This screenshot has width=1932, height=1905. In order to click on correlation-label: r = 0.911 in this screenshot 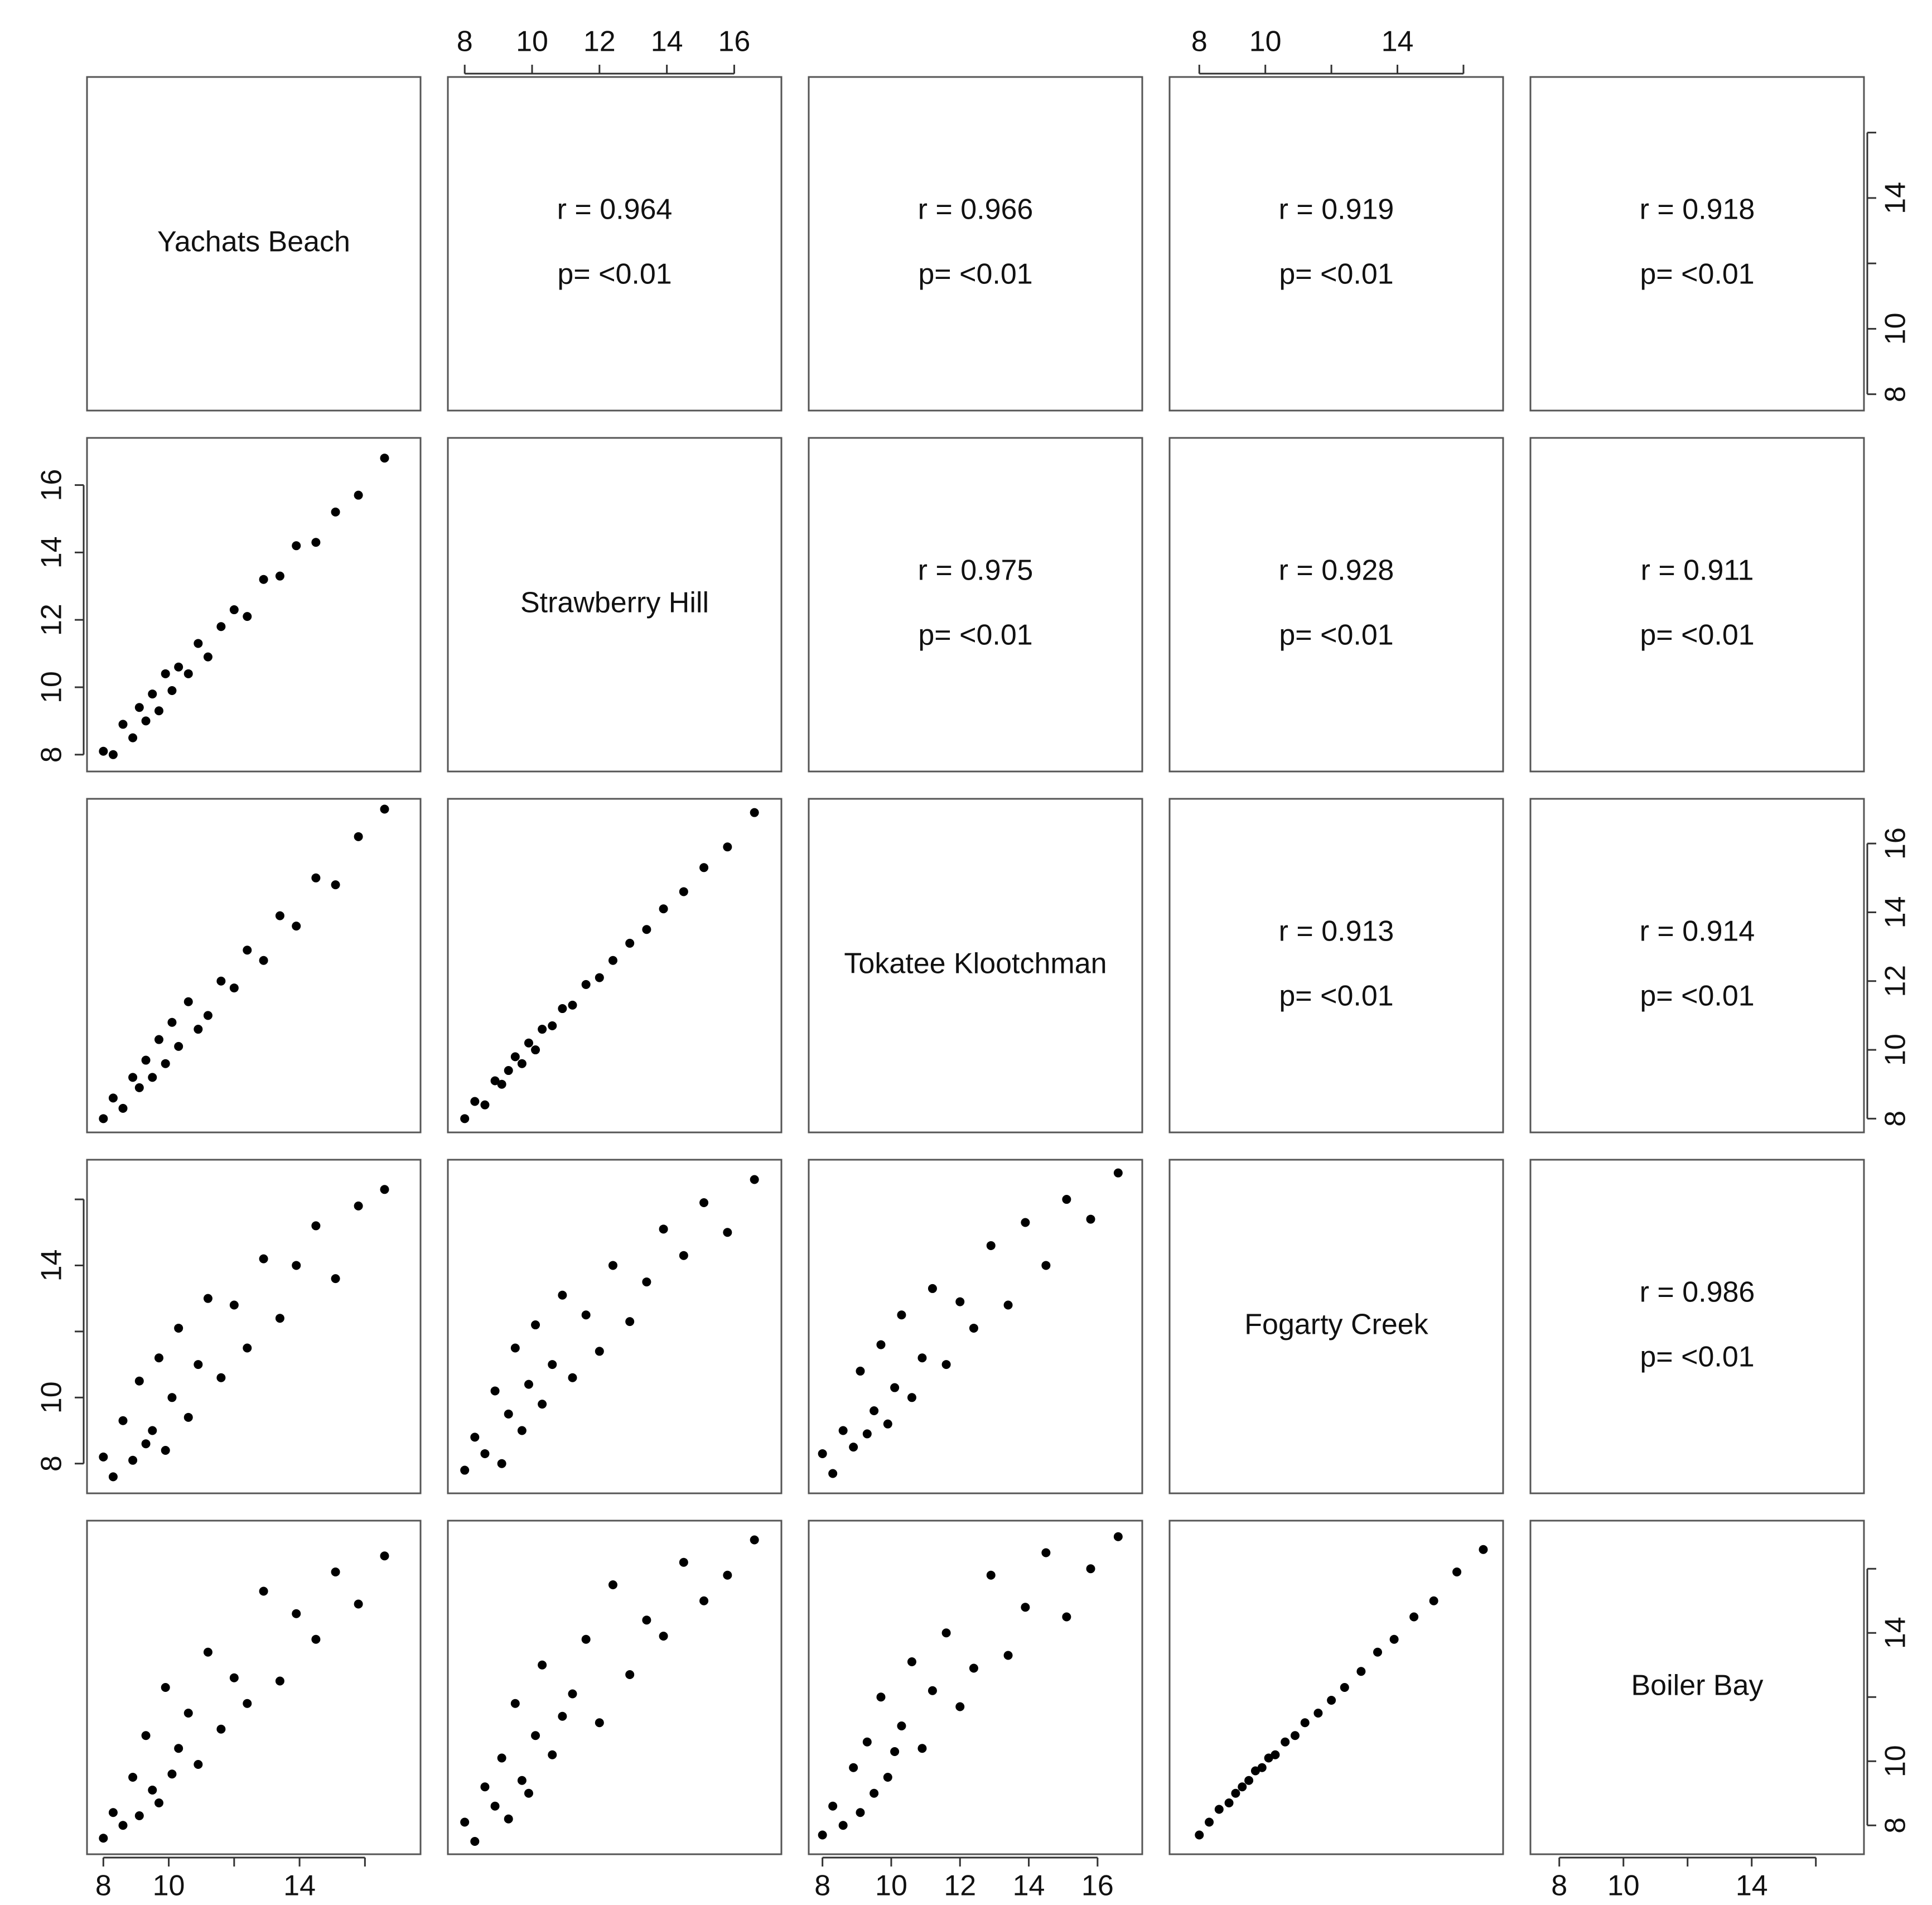, I will do `click(1697, 571)`.